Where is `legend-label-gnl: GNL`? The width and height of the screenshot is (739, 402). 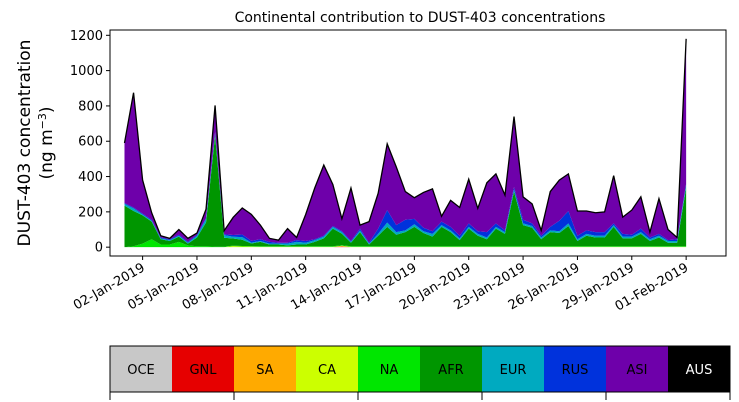 legend-label-gnl: GNL is located at coordinates (203, 370).